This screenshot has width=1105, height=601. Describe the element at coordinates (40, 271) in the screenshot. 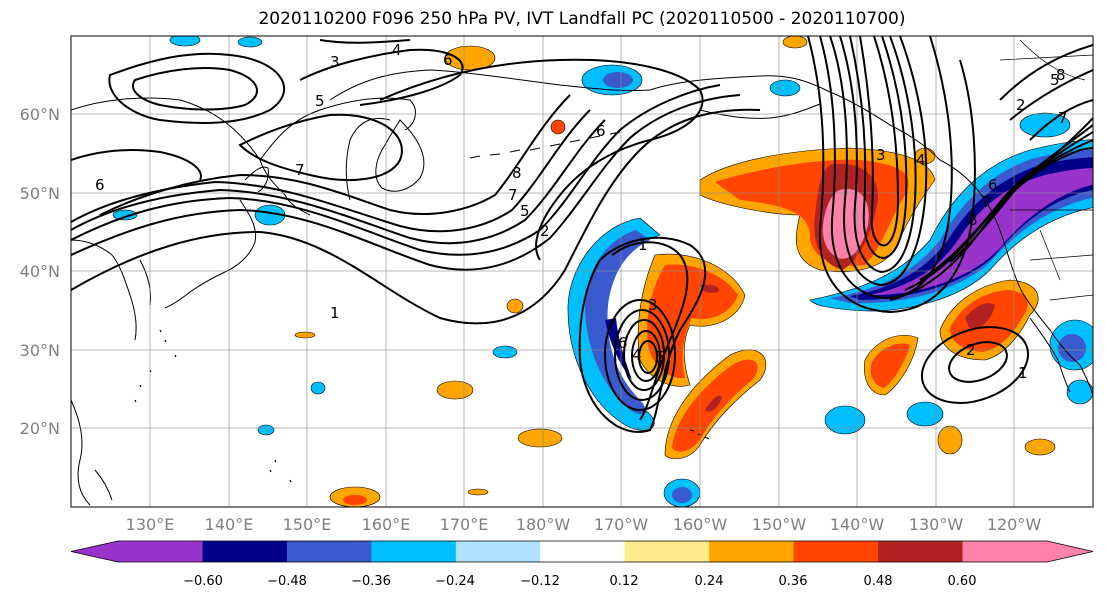

I see `latitude-labels: 60°N 50°N 40°N 30°N 20°N` at that location.